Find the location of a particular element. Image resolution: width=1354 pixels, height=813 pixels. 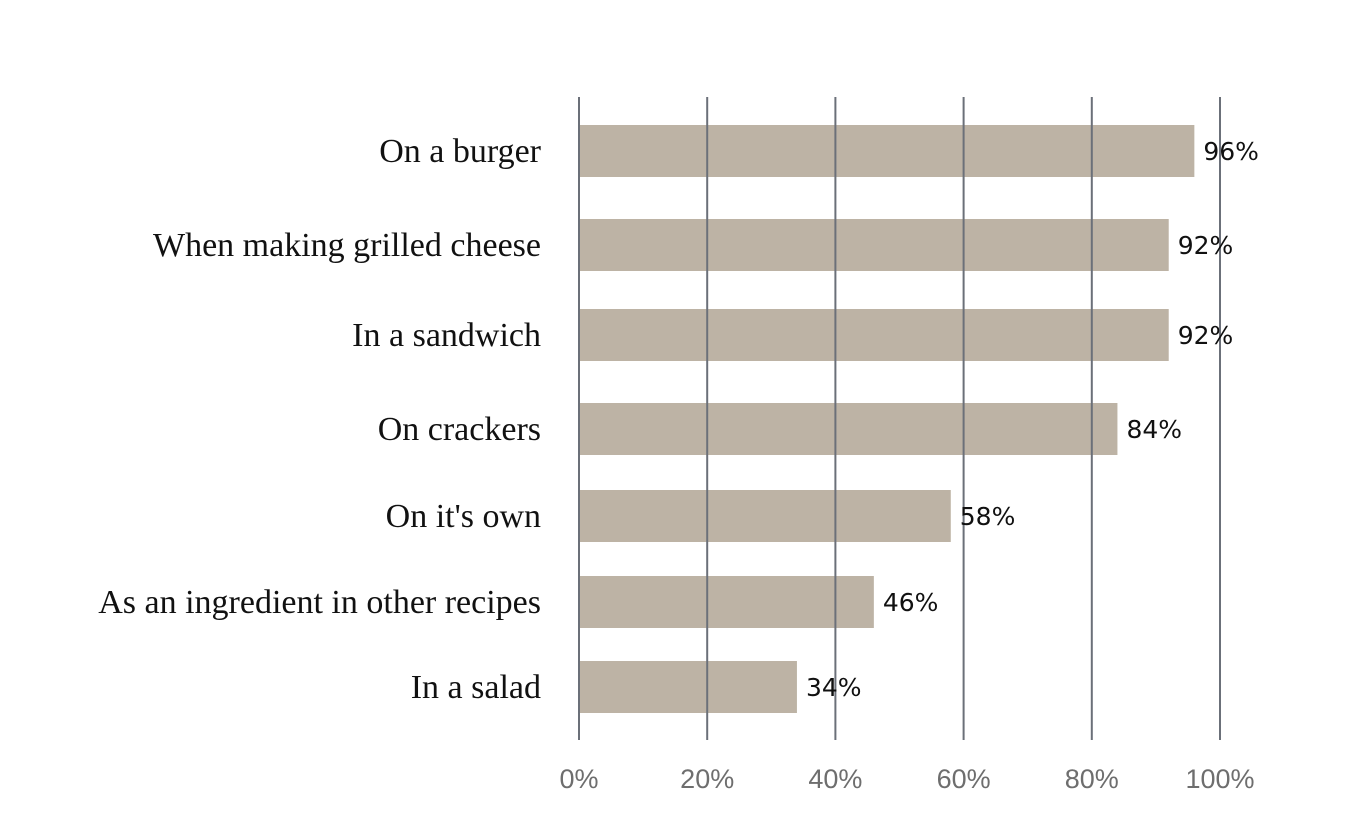

value-label: 96% is located at coordinates (1231, 151).